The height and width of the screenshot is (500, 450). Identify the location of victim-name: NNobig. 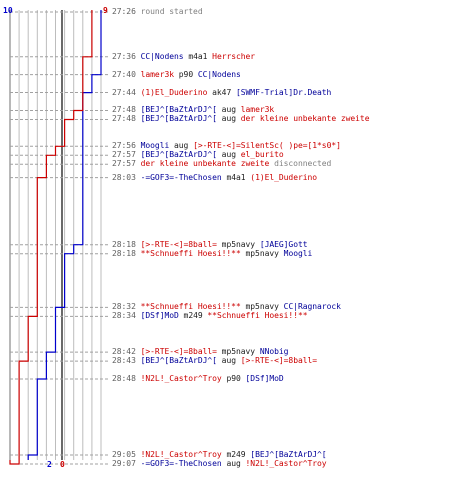
(274, 352).